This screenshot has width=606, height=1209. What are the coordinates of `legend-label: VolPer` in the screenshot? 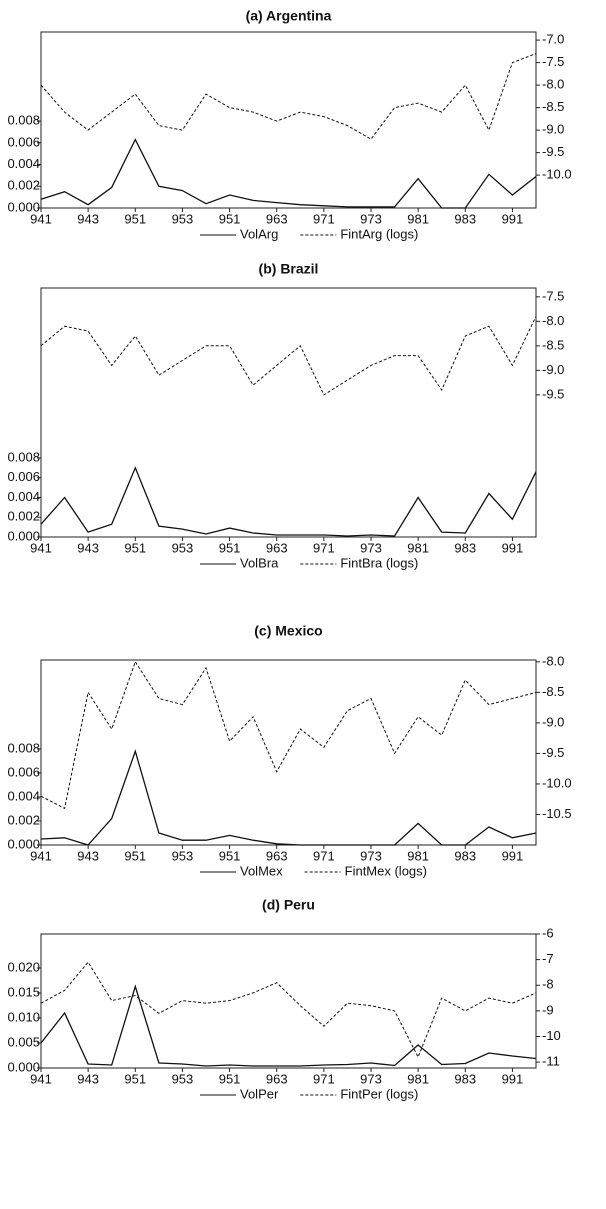 It's located at (259, 1093).